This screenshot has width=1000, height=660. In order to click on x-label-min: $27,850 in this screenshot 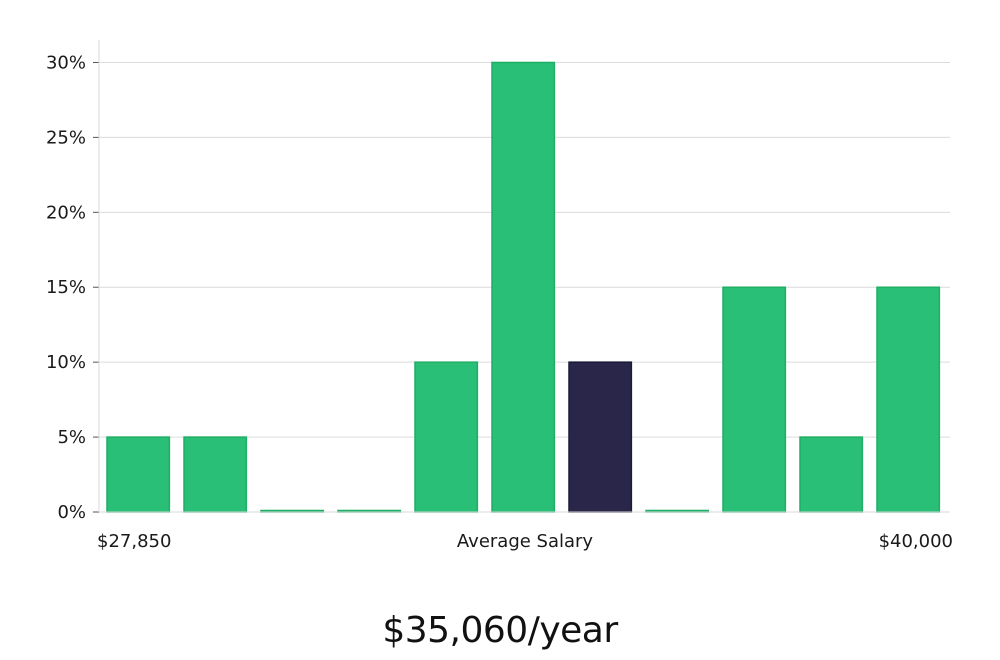, I will do `click(134, 541)`.